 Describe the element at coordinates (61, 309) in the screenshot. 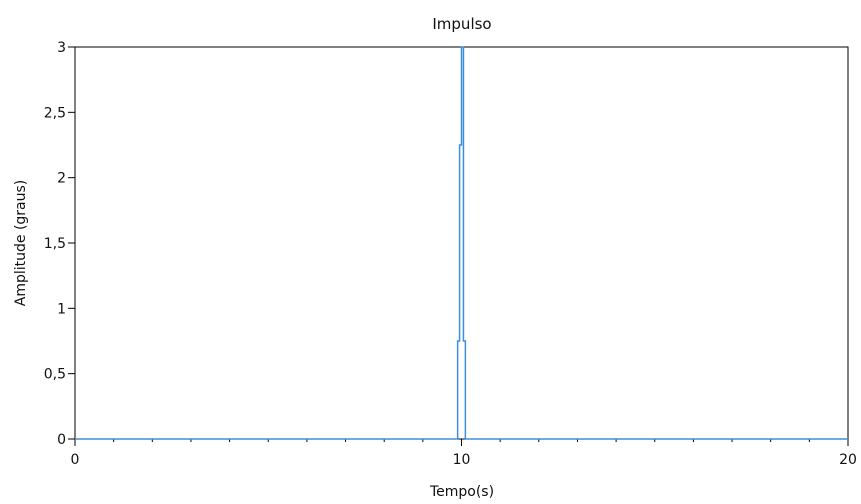

I see `y-tick-label: 1` at that location.